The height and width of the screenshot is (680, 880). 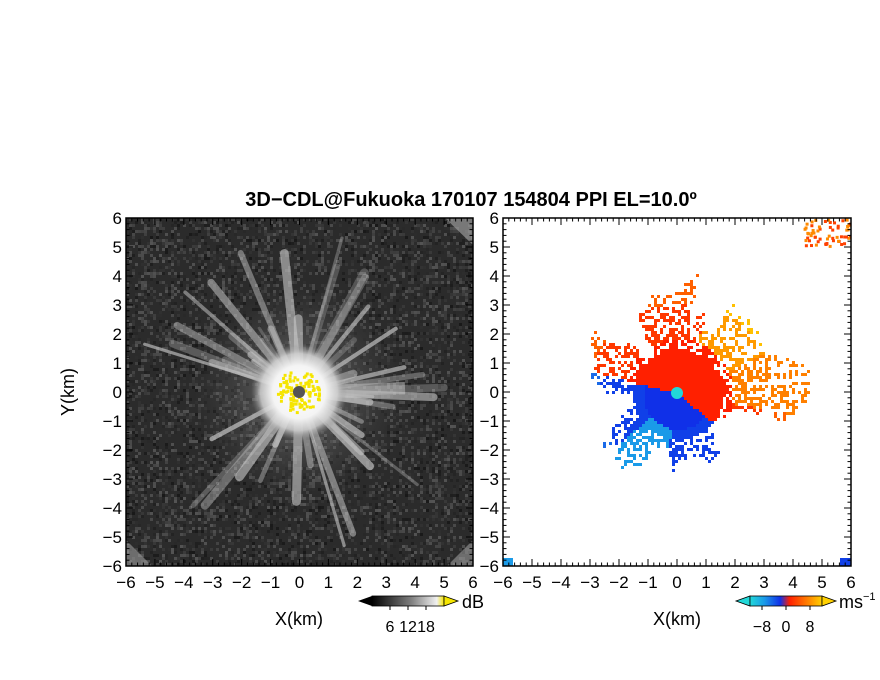 I want to click on snr-colorbar-low-arrow, so click(x=365, y=601).